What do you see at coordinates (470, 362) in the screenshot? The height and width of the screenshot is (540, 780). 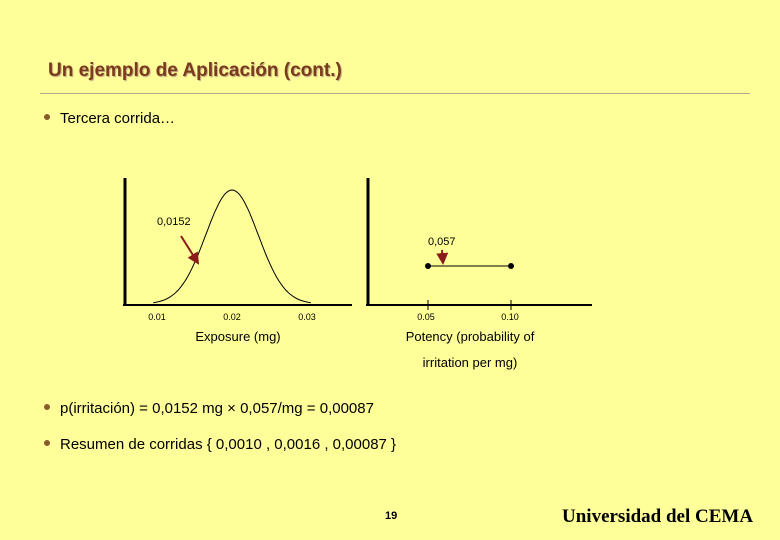 I see `potency-x-label-line2: irritation per mg)` at bounding box center [470, 362].